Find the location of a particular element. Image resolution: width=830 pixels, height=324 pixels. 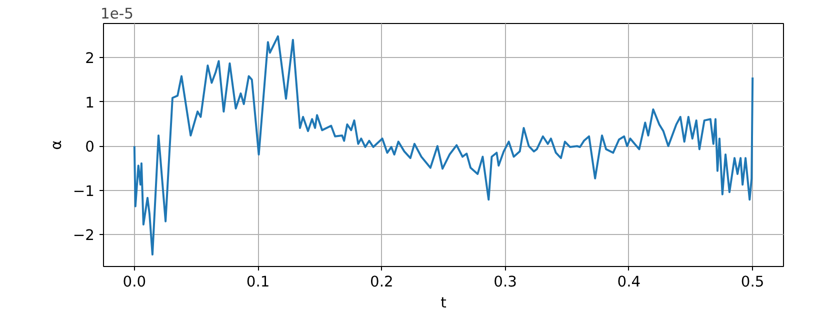

y-tick-label: 2 is located at coordinates (90, 59).